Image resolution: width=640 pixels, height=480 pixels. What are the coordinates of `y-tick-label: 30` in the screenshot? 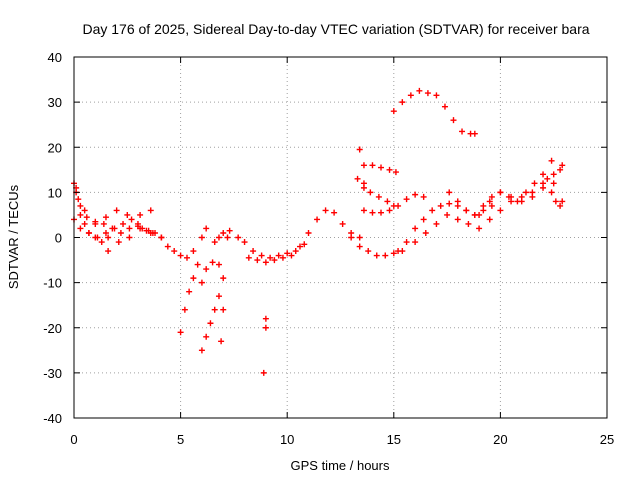 It's located at (55, 102).